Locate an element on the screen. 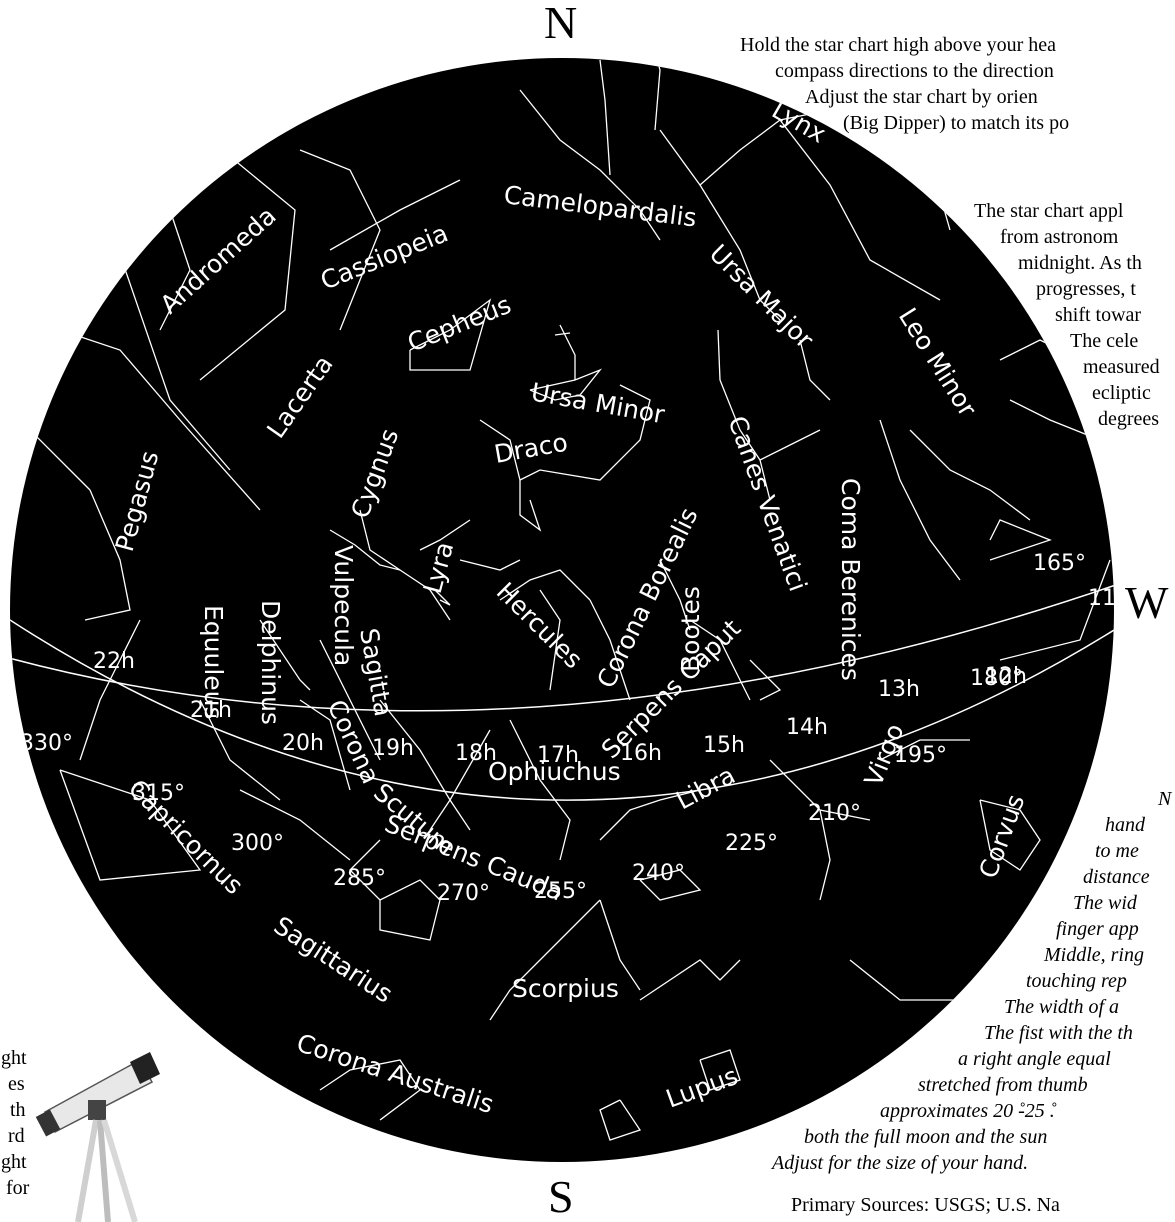 This screenshot has width=1175, height=1222. instructions-mid-line-4: progresses, t is located at coordinates (1086, 289).